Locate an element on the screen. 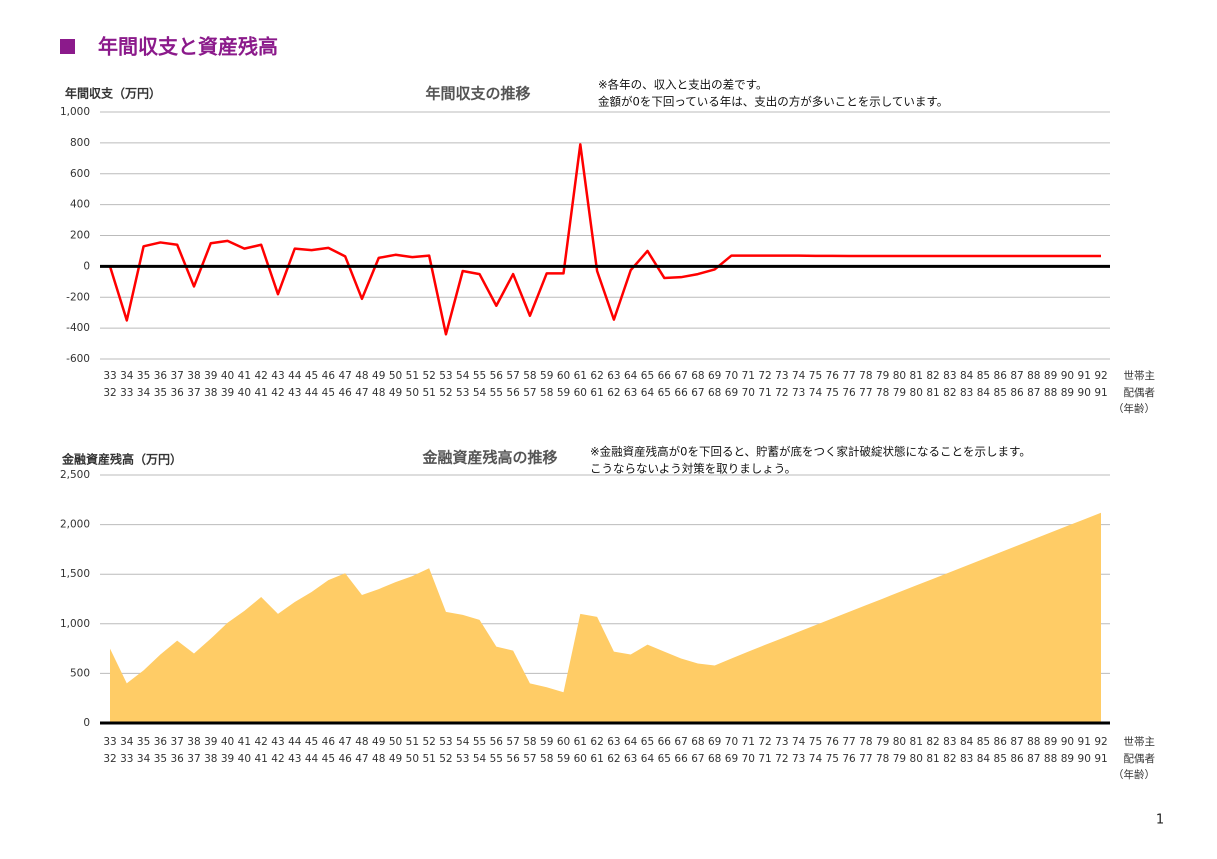 The height and width of the screenshot is (859, 1217). x-tick-label-spouse: 73 is located at coordinates (798, 759).